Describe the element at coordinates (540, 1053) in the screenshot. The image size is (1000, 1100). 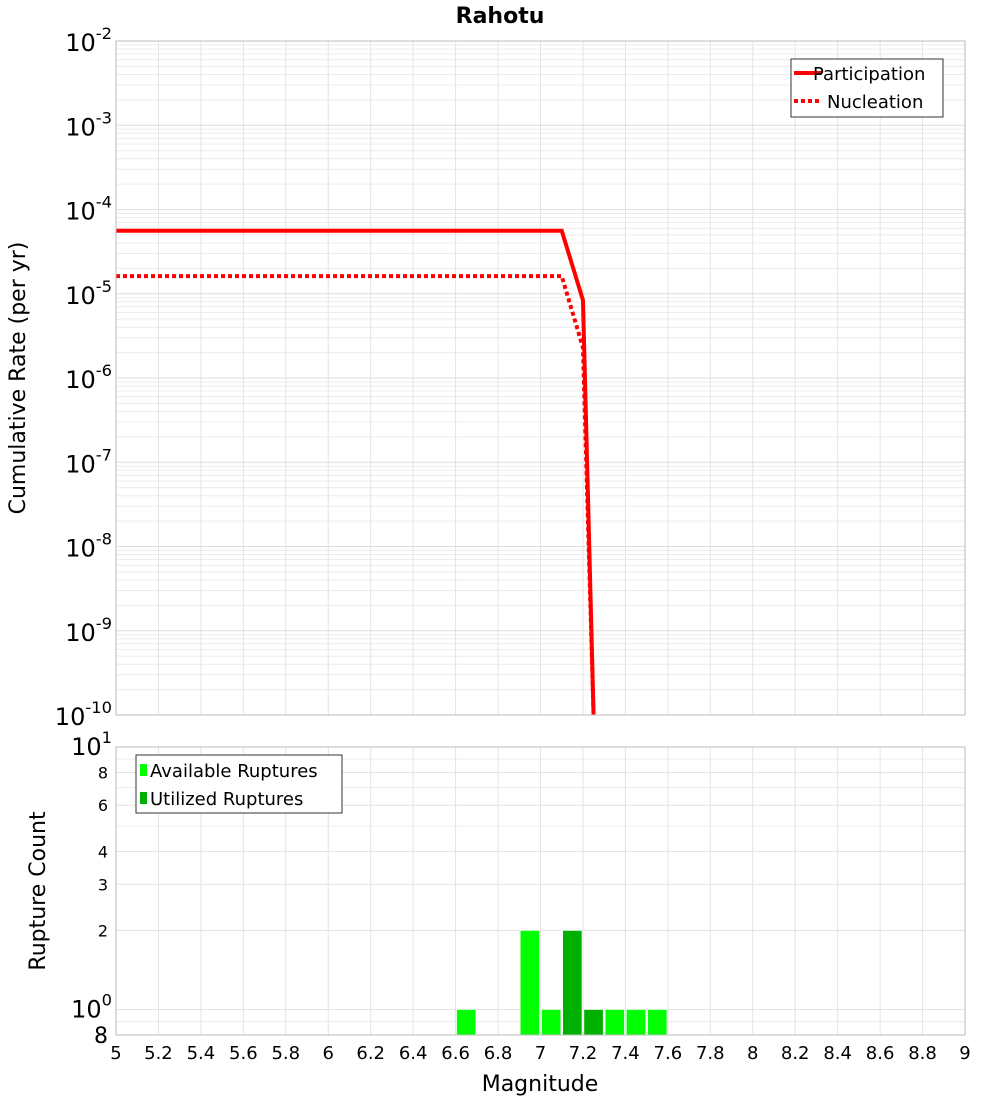
I see `x-tick-label: 7` at that location.